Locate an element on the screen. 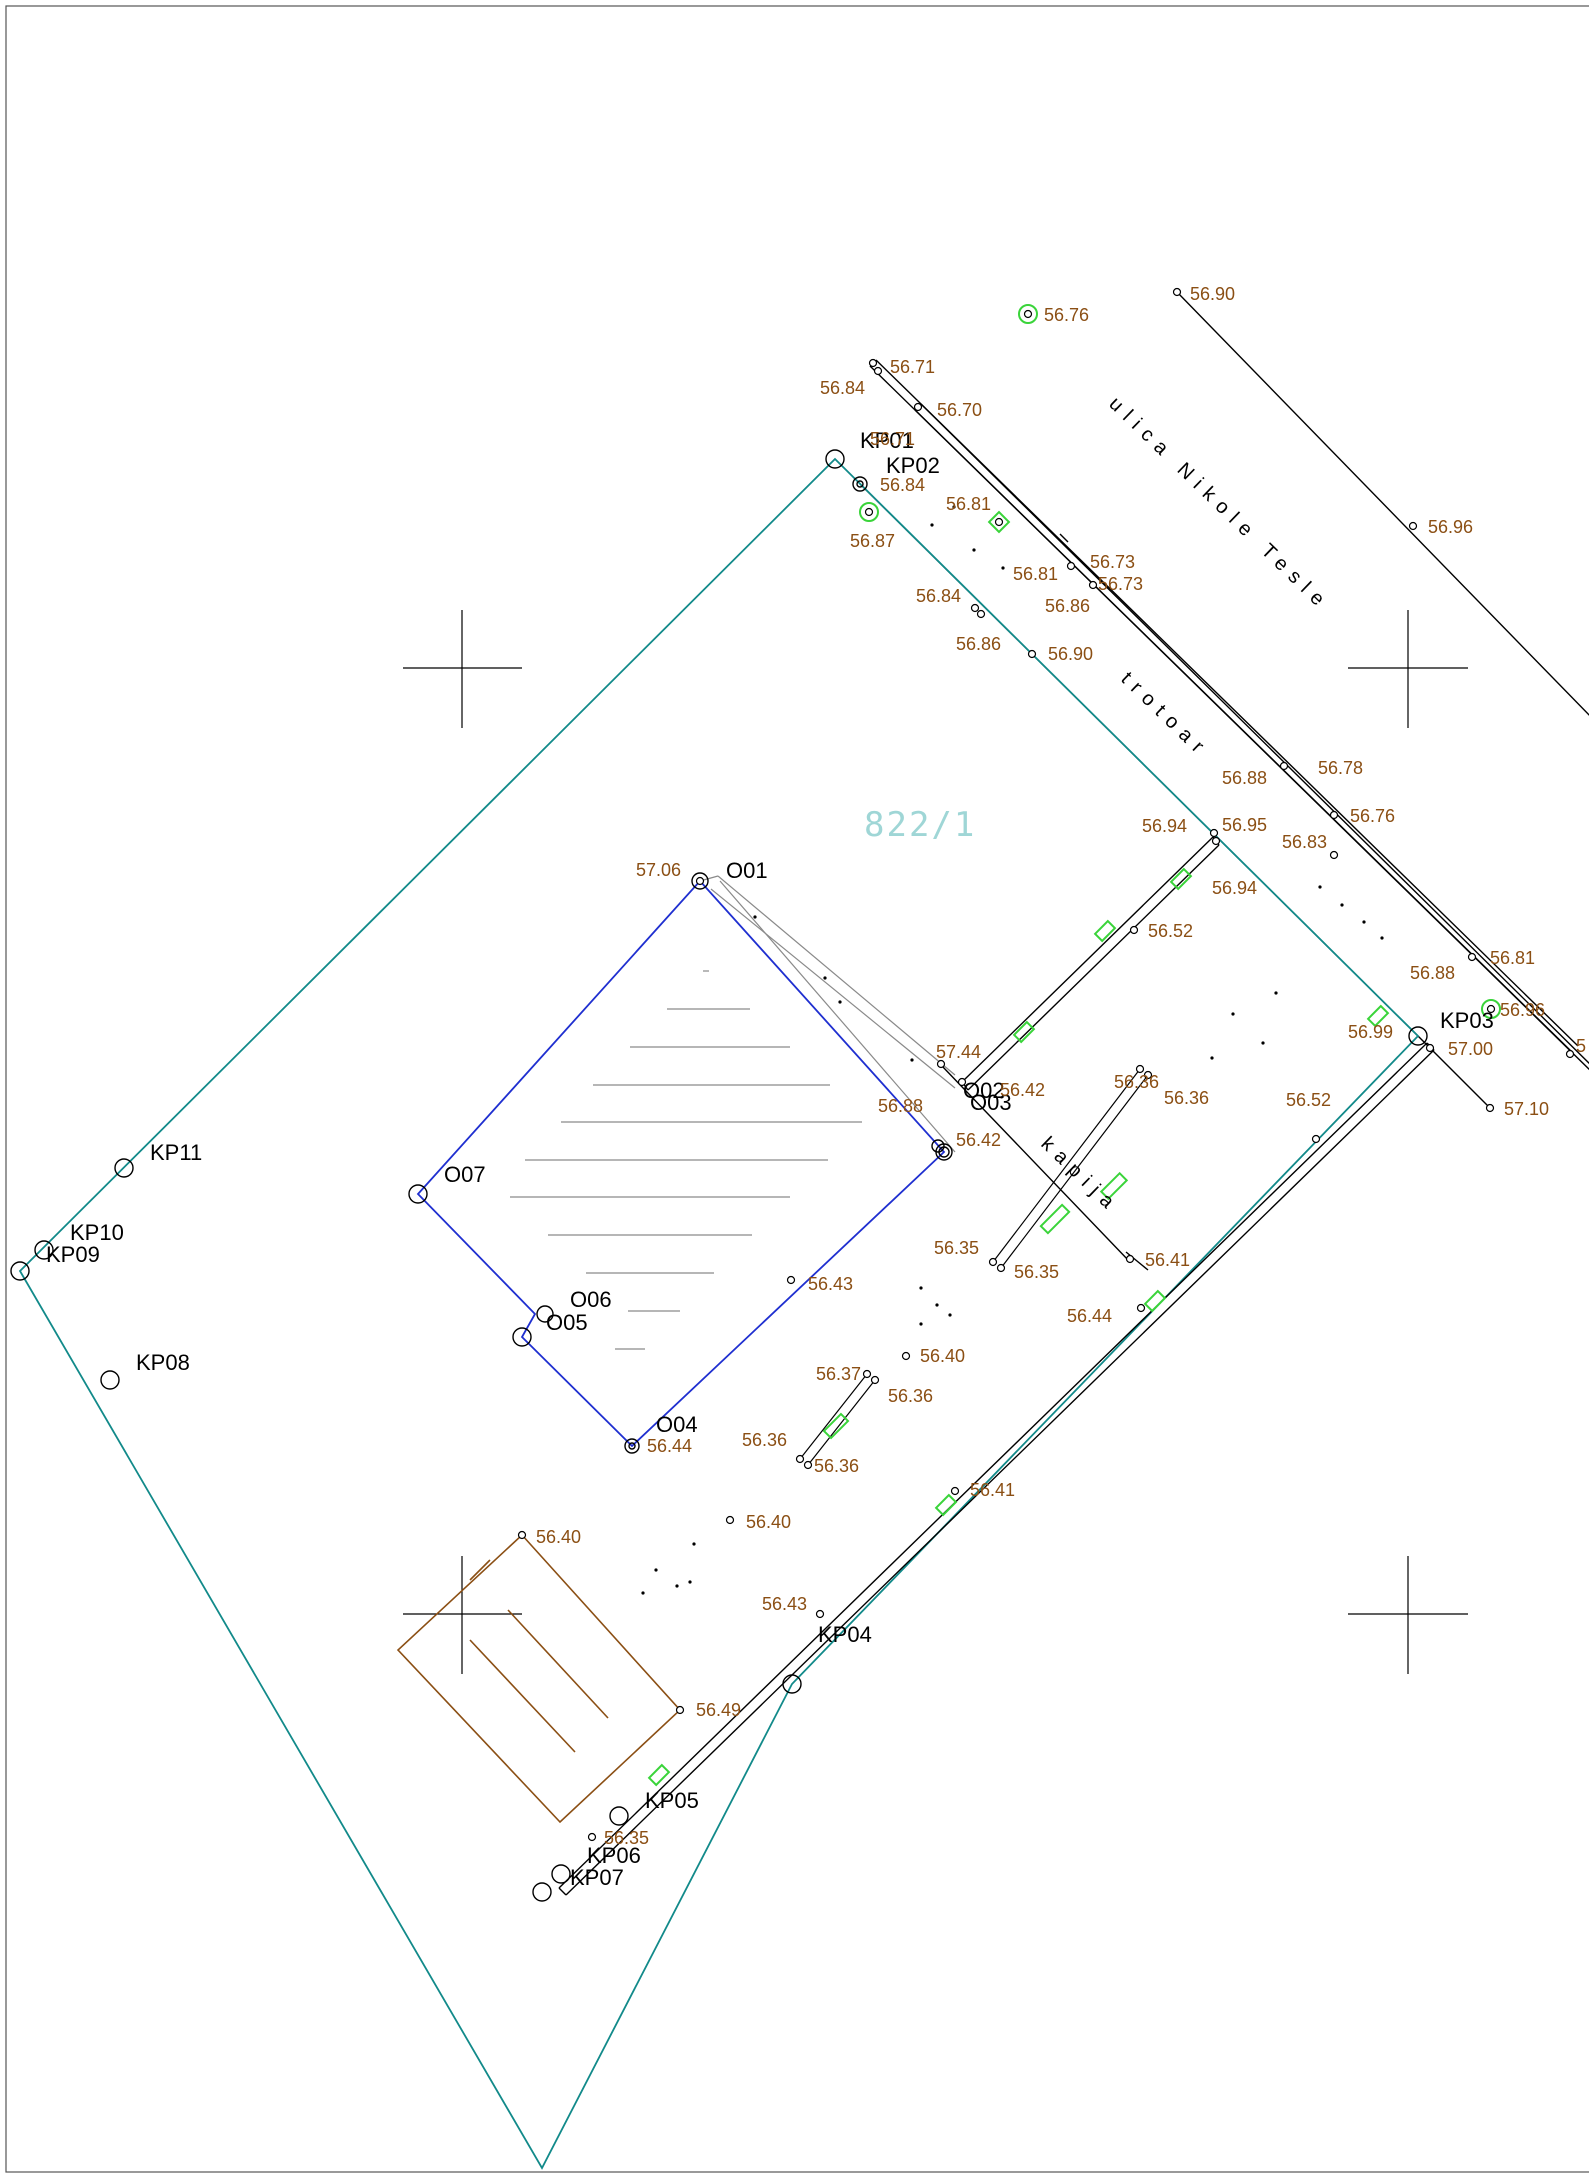 This screenshot has height=2178, width=1589. sidewalk-curb is located at coordinates (1229, 715).